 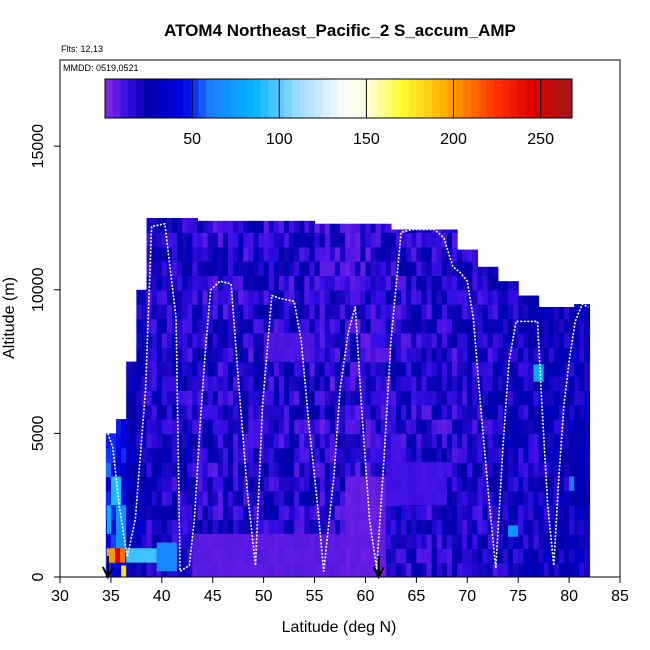 I want to click on heatmap-cell-high, so click(x=572, y=483).